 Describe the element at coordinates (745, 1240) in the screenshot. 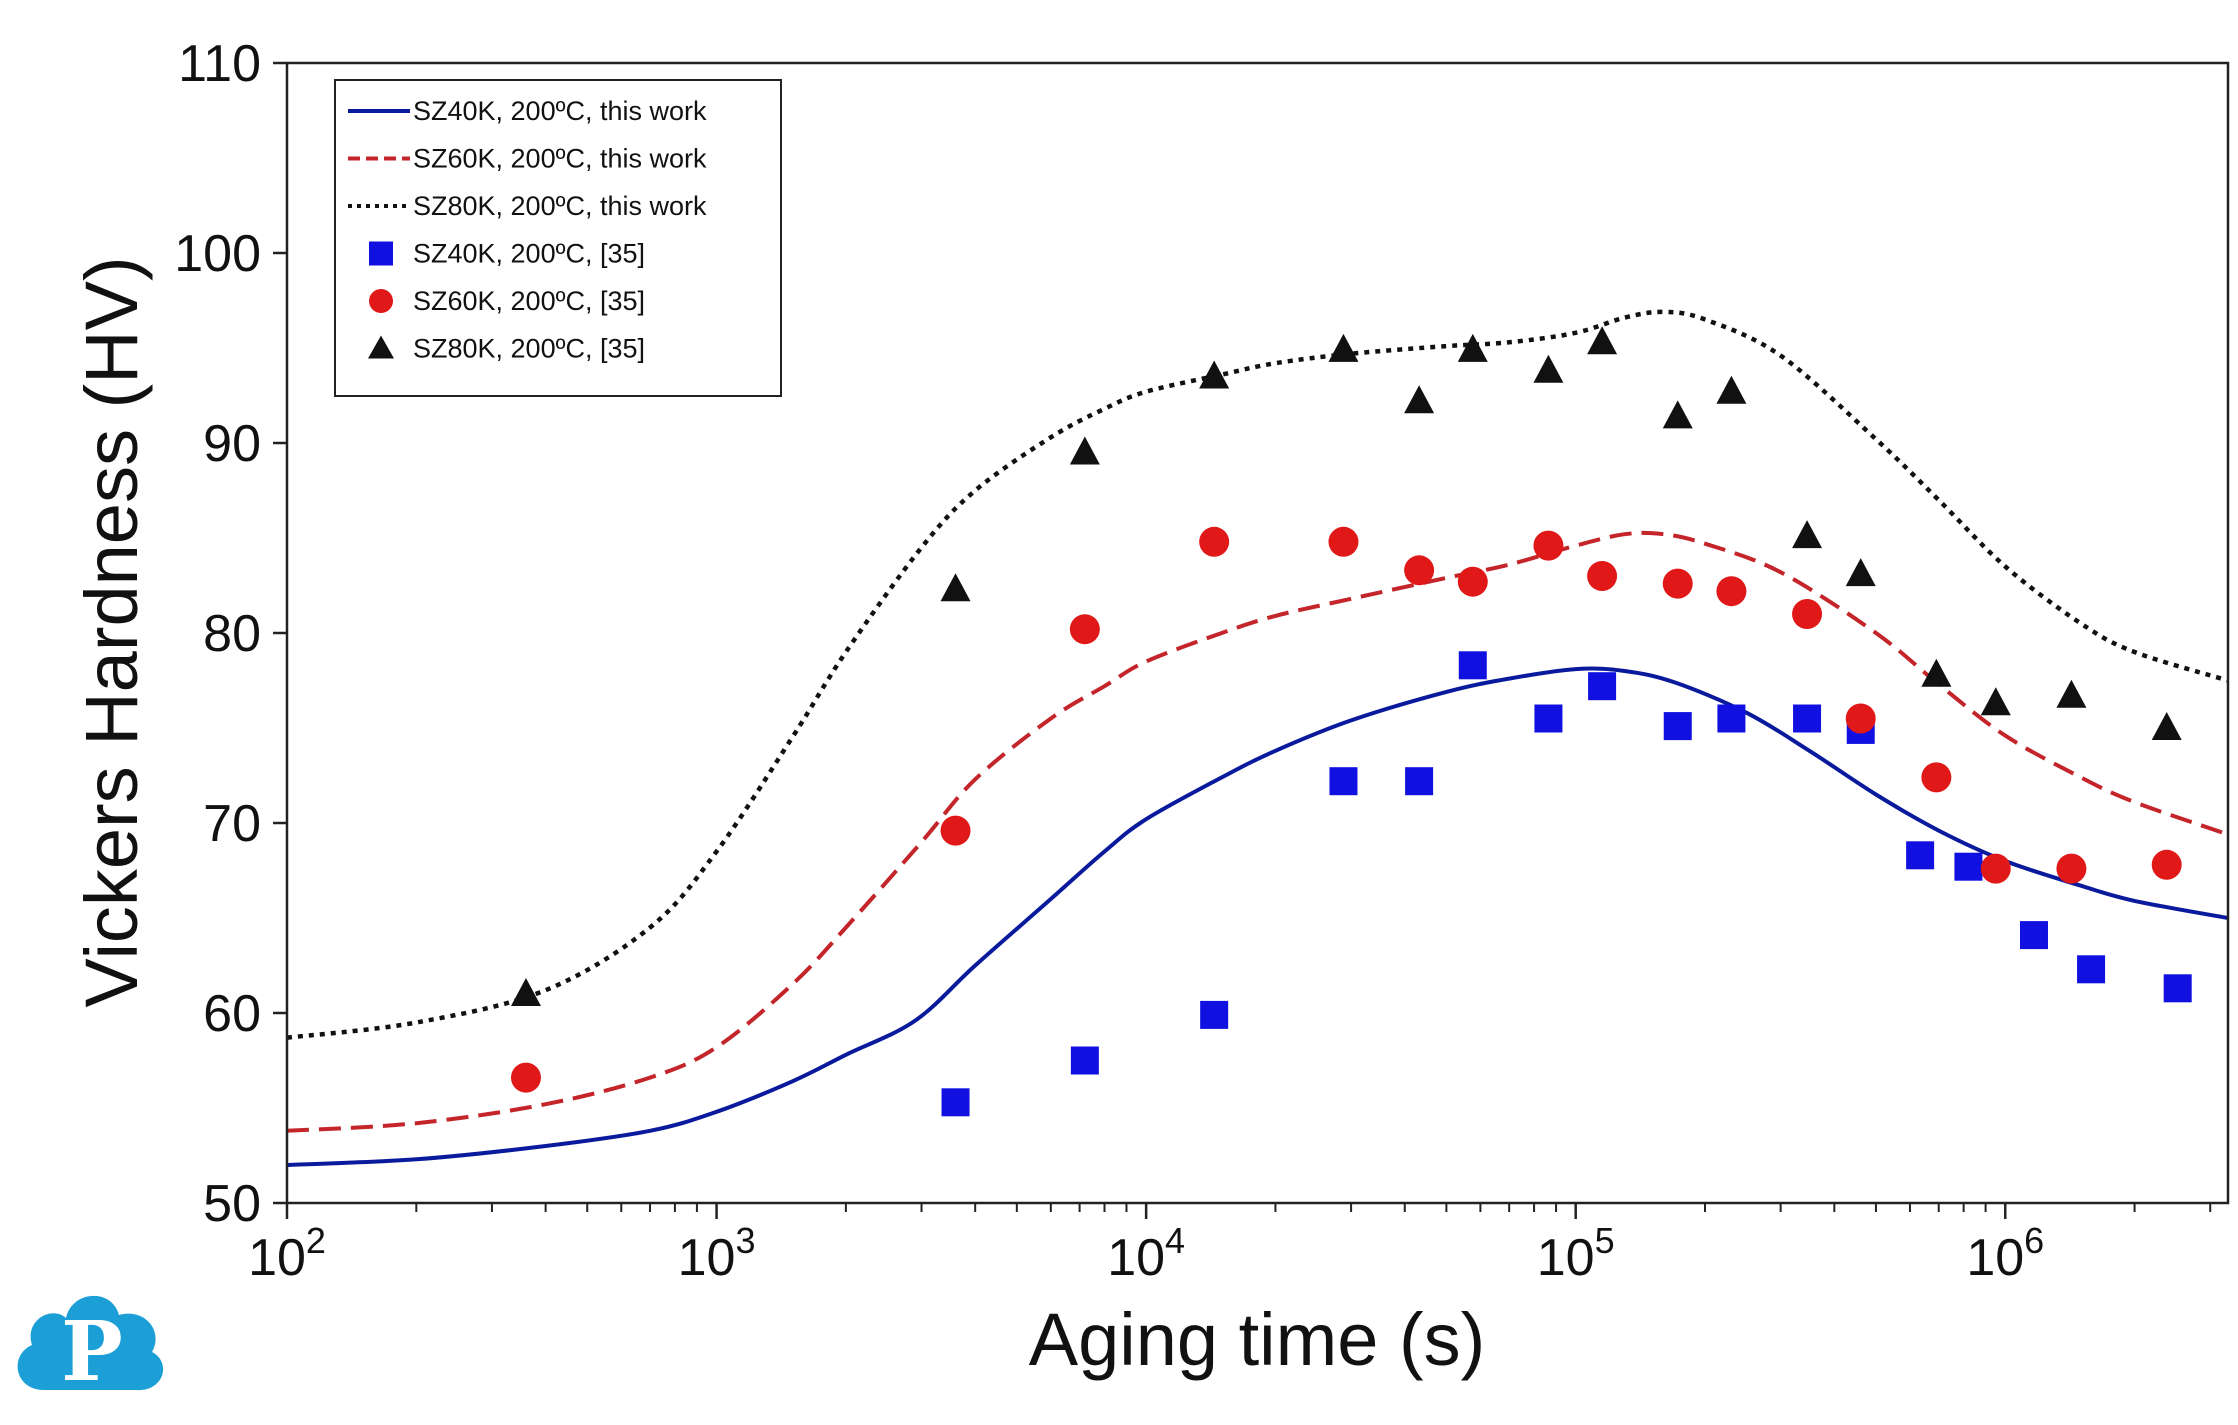

I see `x-tick-exponent: 3` at that location.